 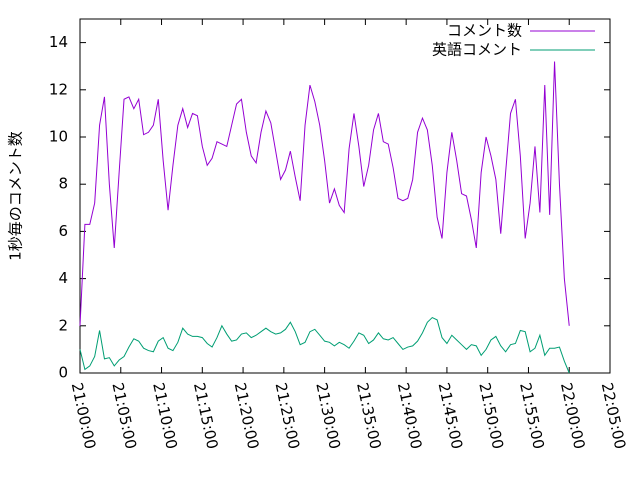 What do you see at coordinates (63, 231) in the screenshot?
I see `y-tick-label: 6` at bounding box center [63, 231].